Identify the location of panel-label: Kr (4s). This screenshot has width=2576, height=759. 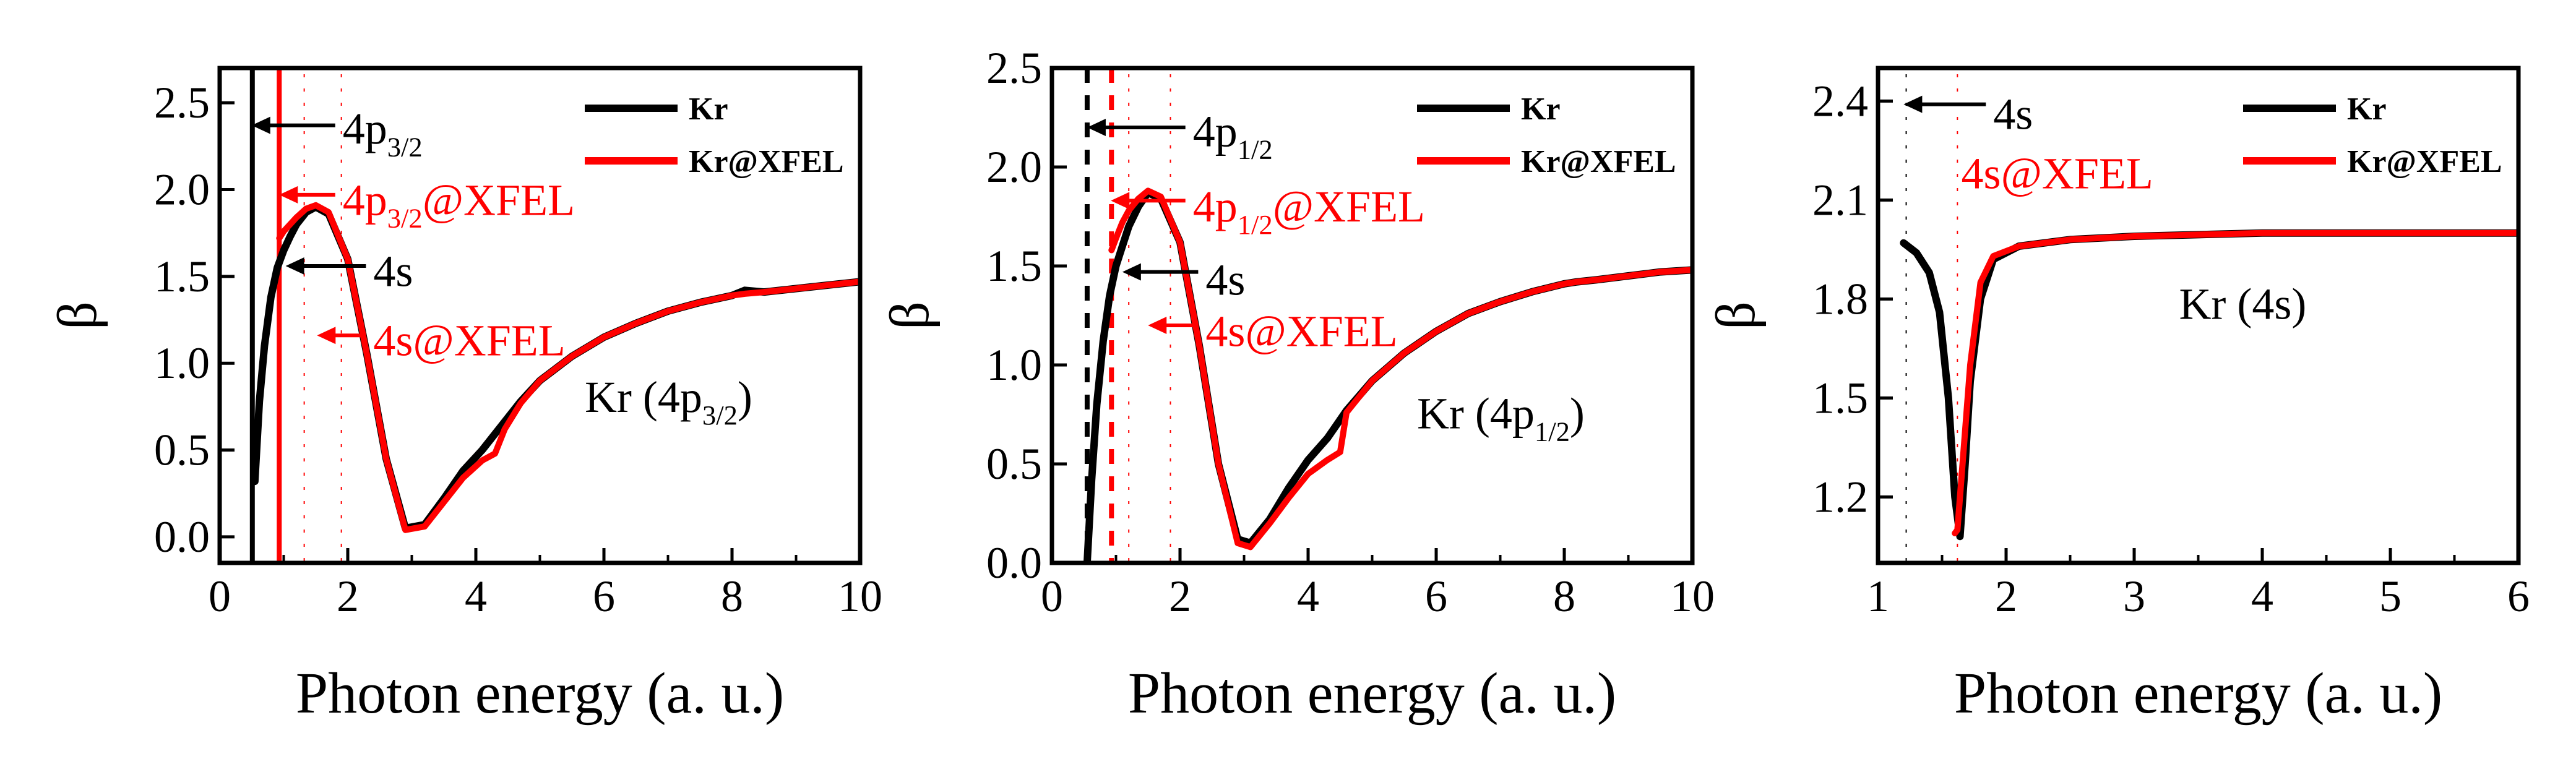
(2242, 303).